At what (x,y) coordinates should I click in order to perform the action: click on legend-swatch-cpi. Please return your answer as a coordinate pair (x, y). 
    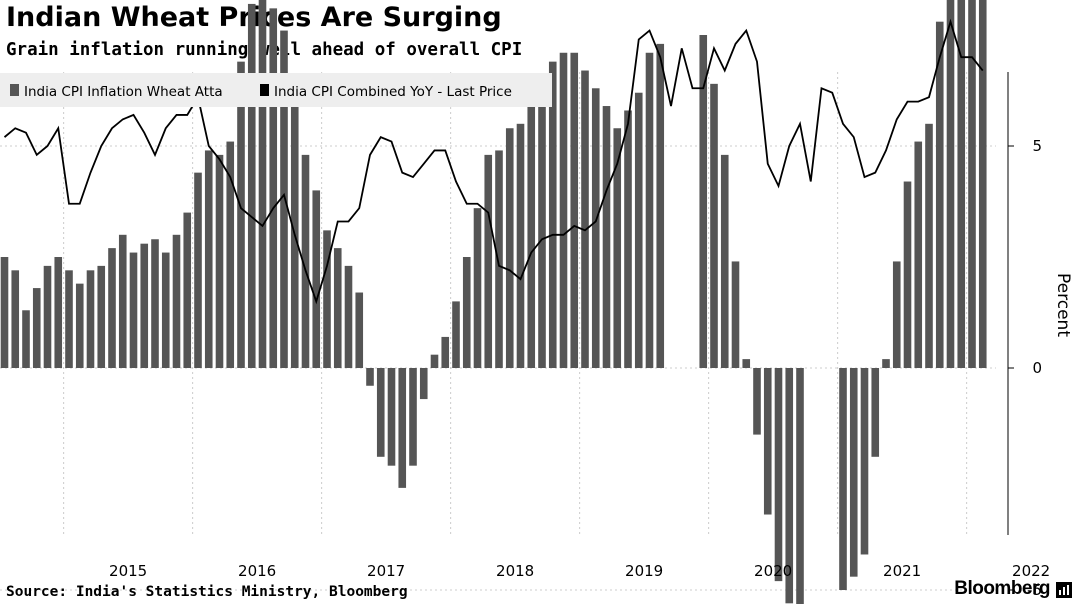
    Looking at the image, I should click on (264, 90).